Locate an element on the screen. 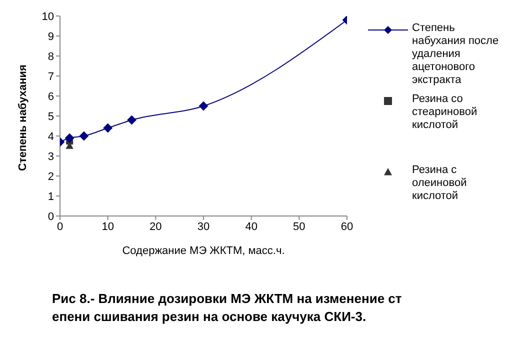 The width and height of the screenshot is (510, 343). y-tick-label: 3 is located at coordinates (51, 156).